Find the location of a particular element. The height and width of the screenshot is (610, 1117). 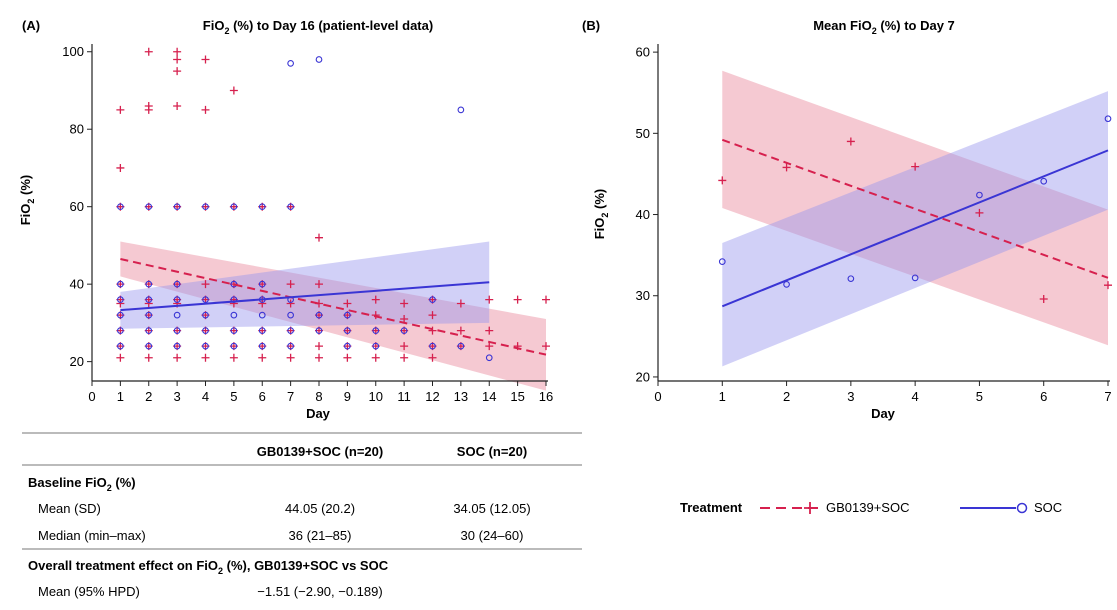

x-tick-label: 9 is located at coordinates (347, 396).